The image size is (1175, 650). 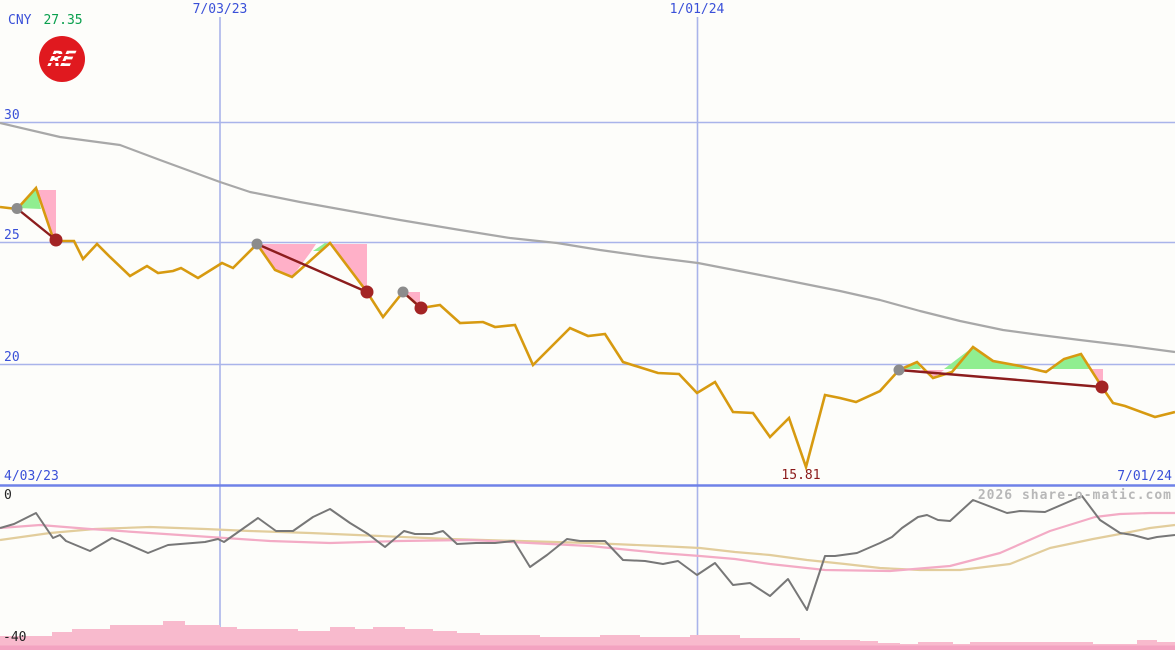 What do you see at coordinates (31, 476) in the screenshot?
I see `bottom-date-left: 4/03/23` at bounding box center [31, 476].